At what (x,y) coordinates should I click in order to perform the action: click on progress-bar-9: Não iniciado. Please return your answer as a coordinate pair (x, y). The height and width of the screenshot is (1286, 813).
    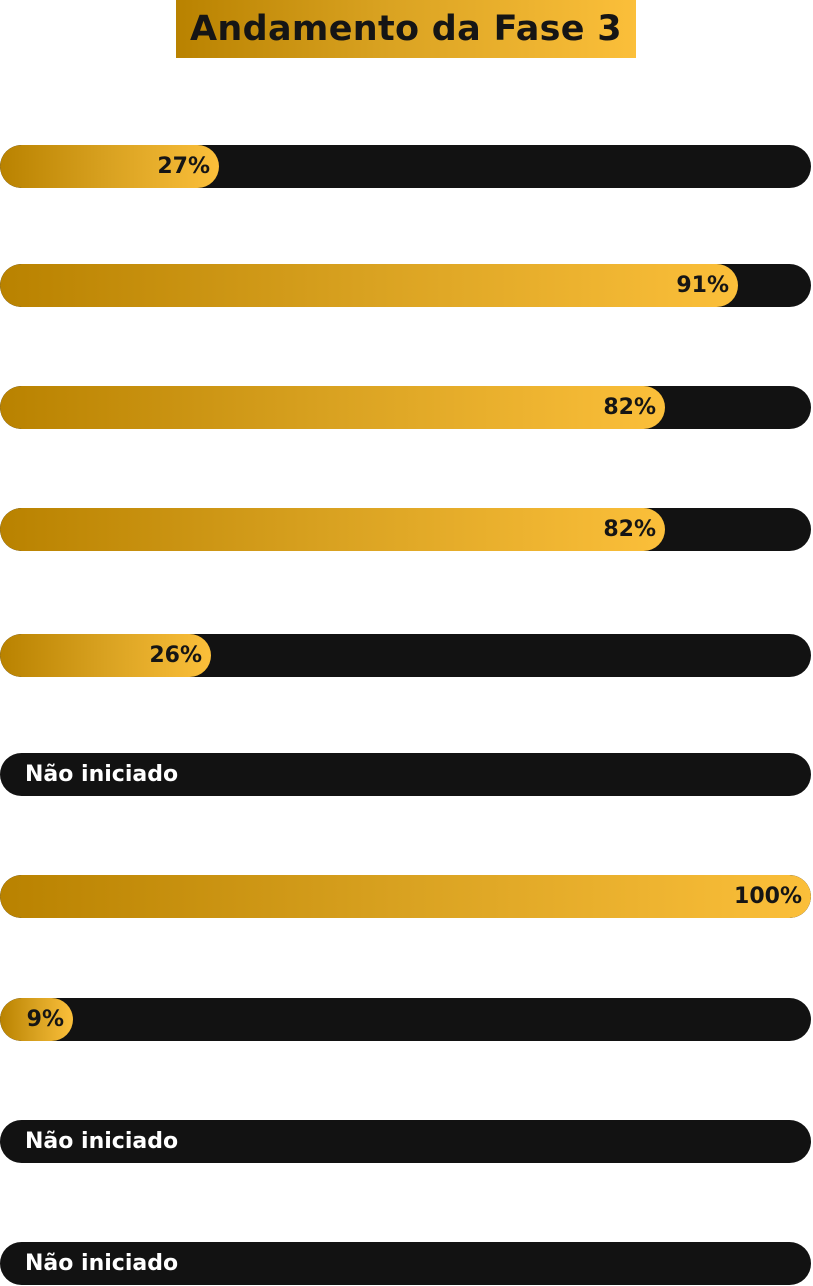
    Looking at the image, I should click on (405, 1141).